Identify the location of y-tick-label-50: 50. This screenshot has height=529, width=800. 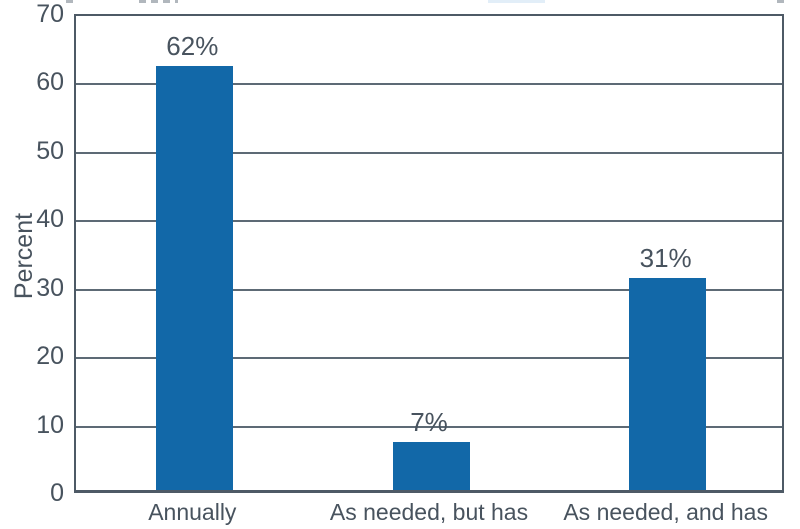
(50, 150).